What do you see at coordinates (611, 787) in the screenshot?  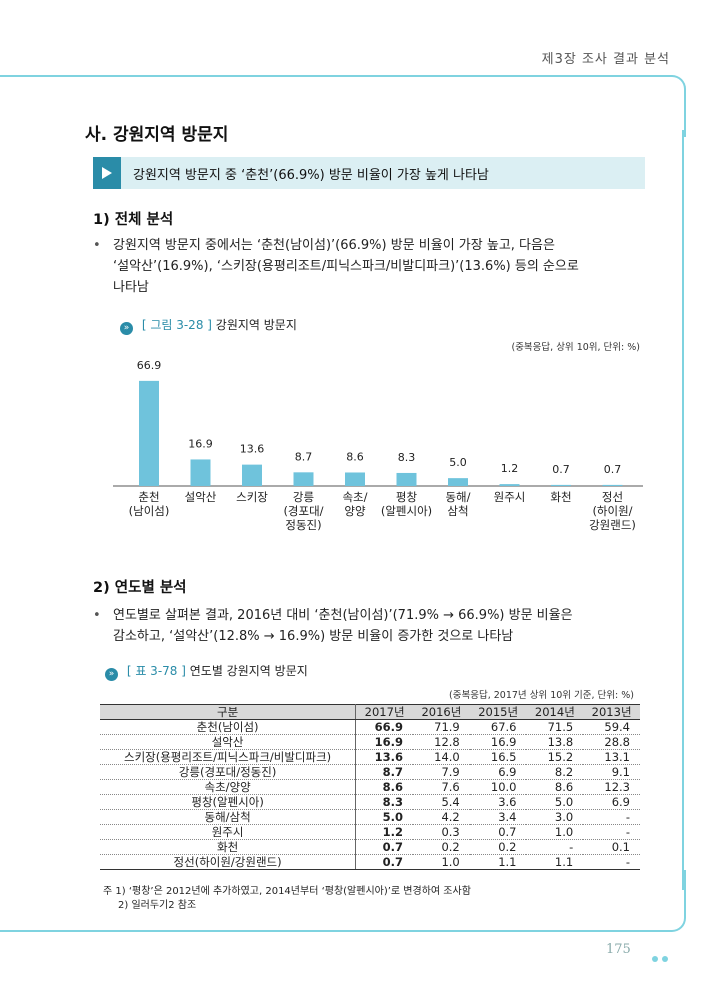 I see `value-cell: 12.3` at bounding box center [611, 787].